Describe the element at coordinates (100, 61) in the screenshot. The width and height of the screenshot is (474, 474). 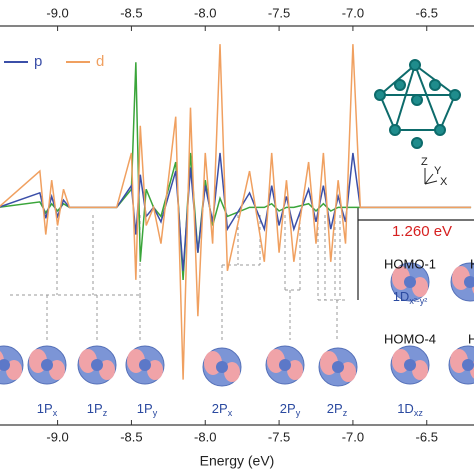
I see `legend-label: d` at that location.